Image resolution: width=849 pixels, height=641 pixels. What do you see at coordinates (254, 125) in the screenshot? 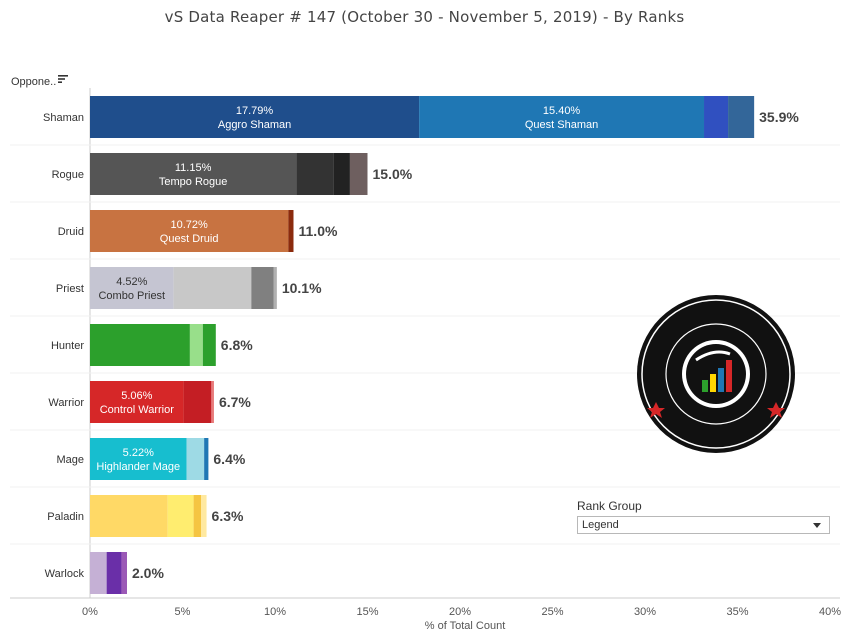
I see `segment-name-label: Aggro Shaman` at bounding box center [254, 125].